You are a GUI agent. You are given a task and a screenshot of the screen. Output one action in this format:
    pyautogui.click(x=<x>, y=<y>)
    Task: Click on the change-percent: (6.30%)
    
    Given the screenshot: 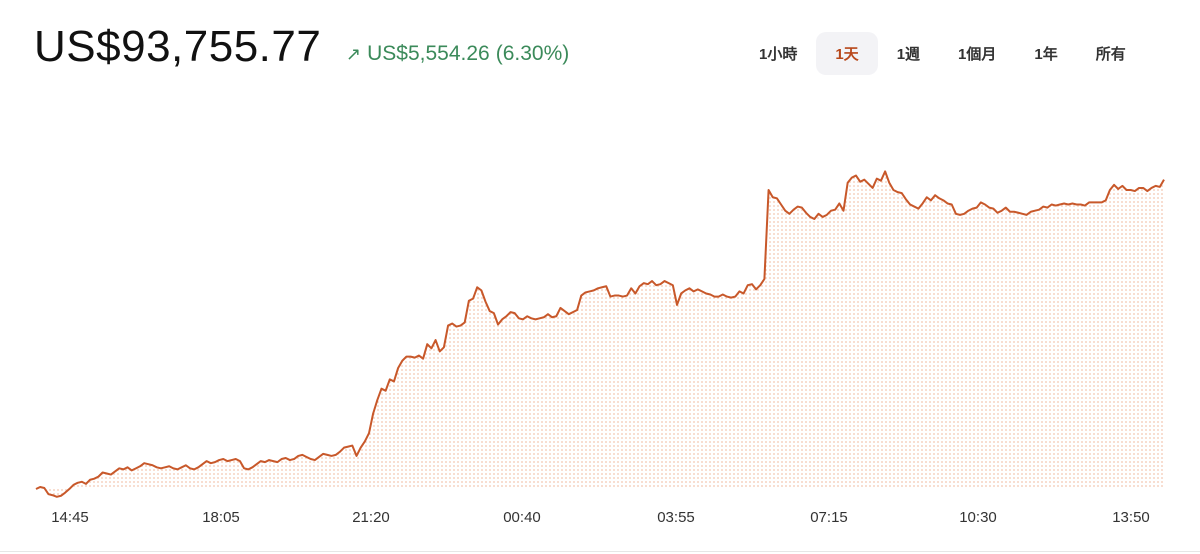 What is the action you would take?
    pyautogui.click(x=532, y=53)
    